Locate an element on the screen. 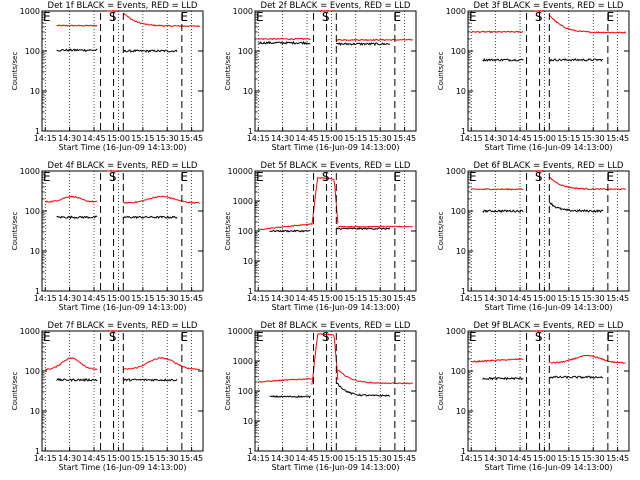  panel-title: Det 4f BLACK = Events, RED = LLD is located at coordinates (123, 166).